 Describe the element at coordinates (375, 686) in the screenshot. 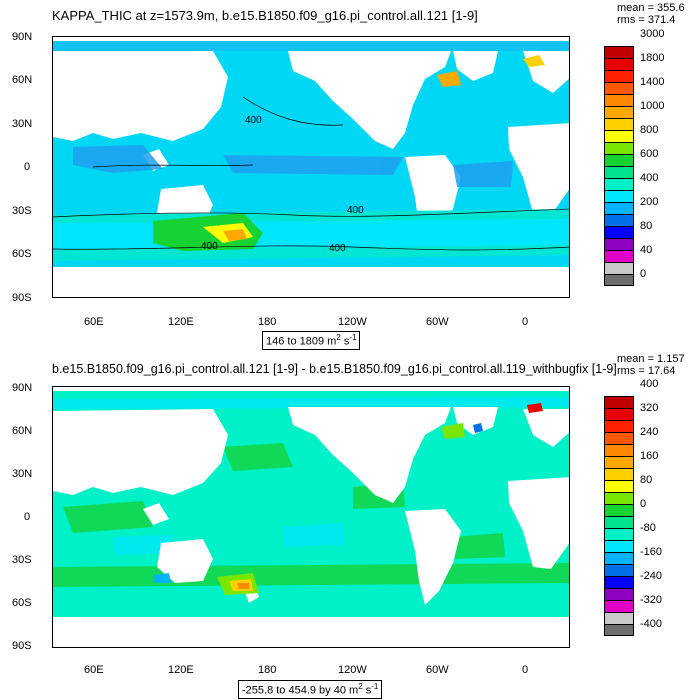

I see `panel2-range-supneg1: -1` at that location.